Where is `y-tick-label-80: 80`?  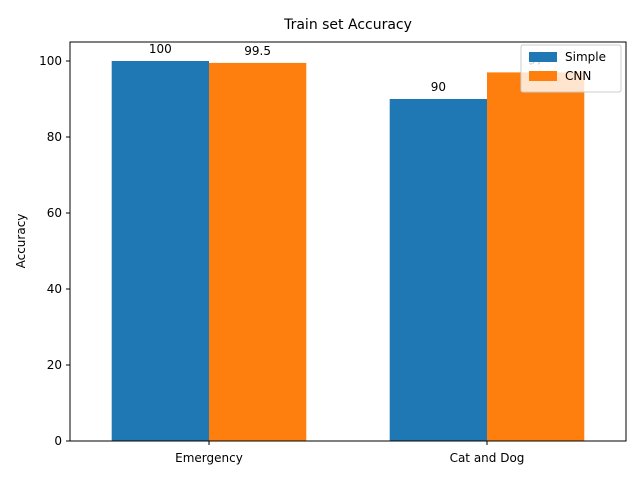 y-tick-label-80: 80 is located at coordinates (54, 137).